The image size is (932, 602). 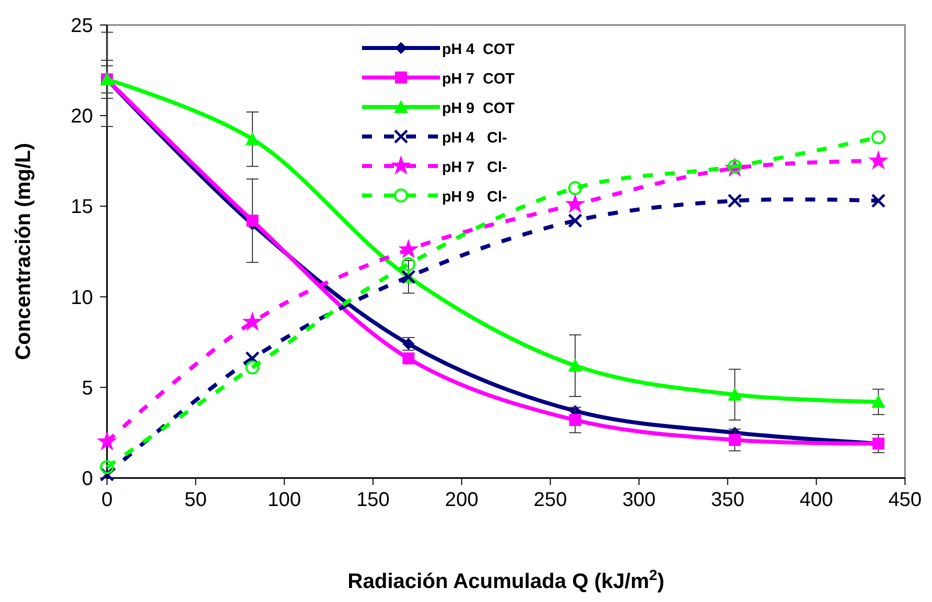 What do you see at coordinates (506, 580) in the screenshot?
I see `x-axis-title: Radiación Acumulada Q (kJ/m$^{2}$)` at bounding box center [506, 580].